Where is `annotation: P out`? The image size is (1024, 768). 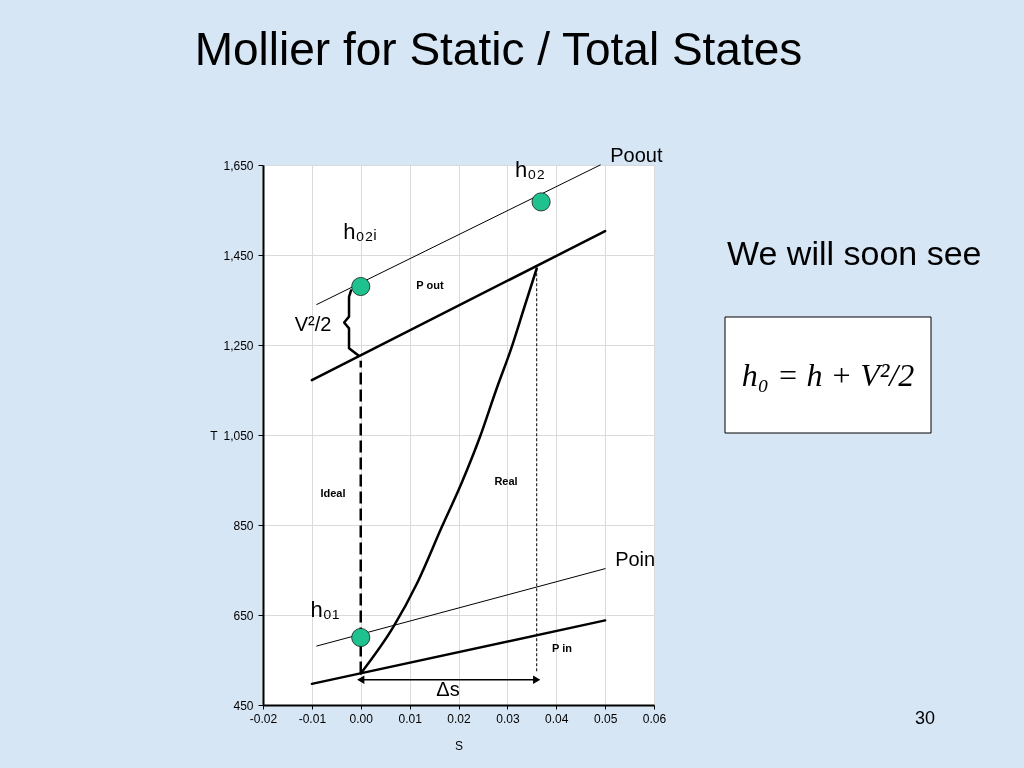 annotation: P out is located at coordinates (430, 285).